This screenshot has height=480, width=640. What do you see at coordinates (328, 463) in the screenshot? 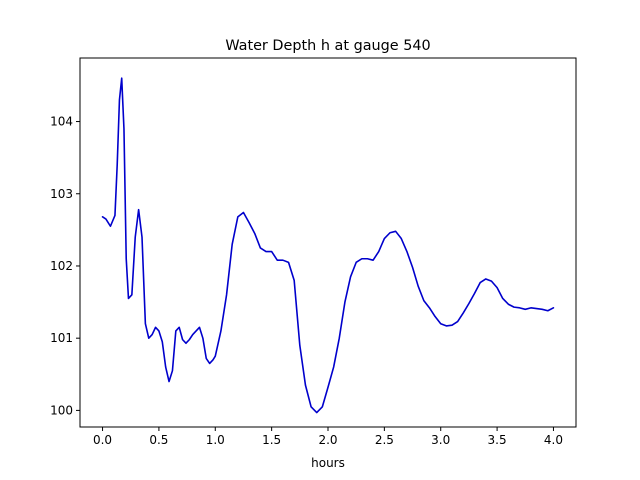
I see `x-axis-label: hours` at bounding box center [328, 463].